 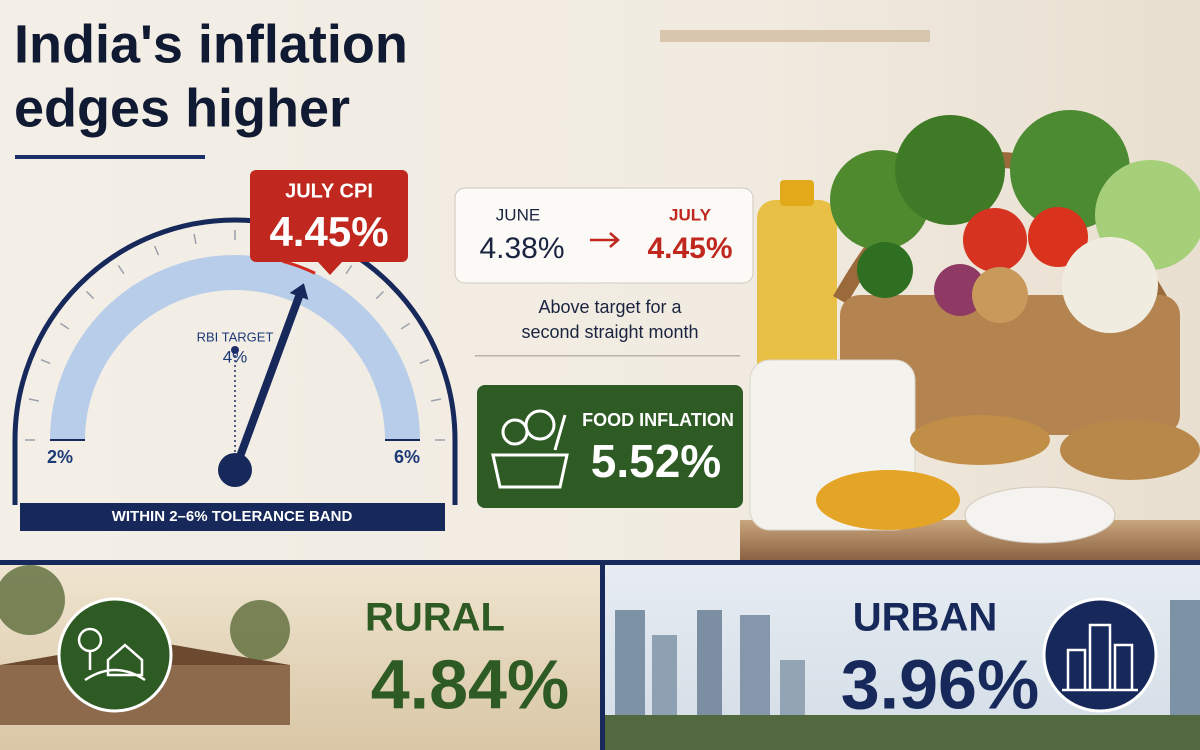 I want to click on needle, so click(x=267, y=383).